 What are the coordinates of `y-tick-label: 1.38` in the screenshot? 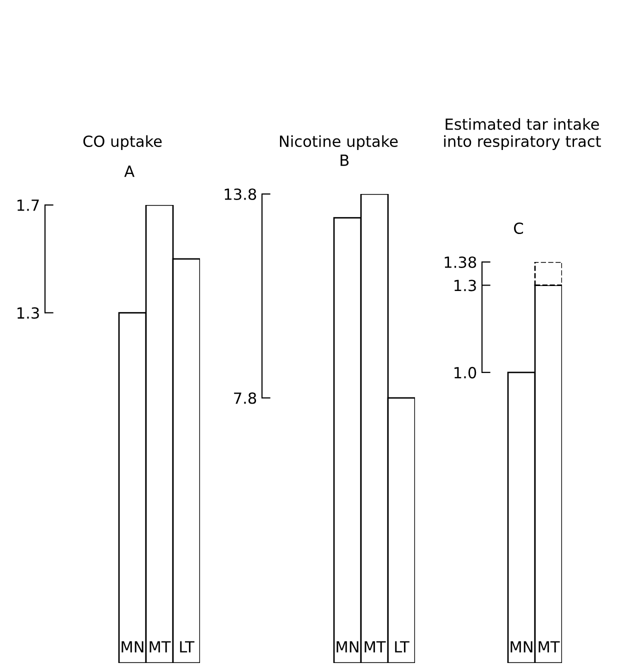 It's located at (460, 262).